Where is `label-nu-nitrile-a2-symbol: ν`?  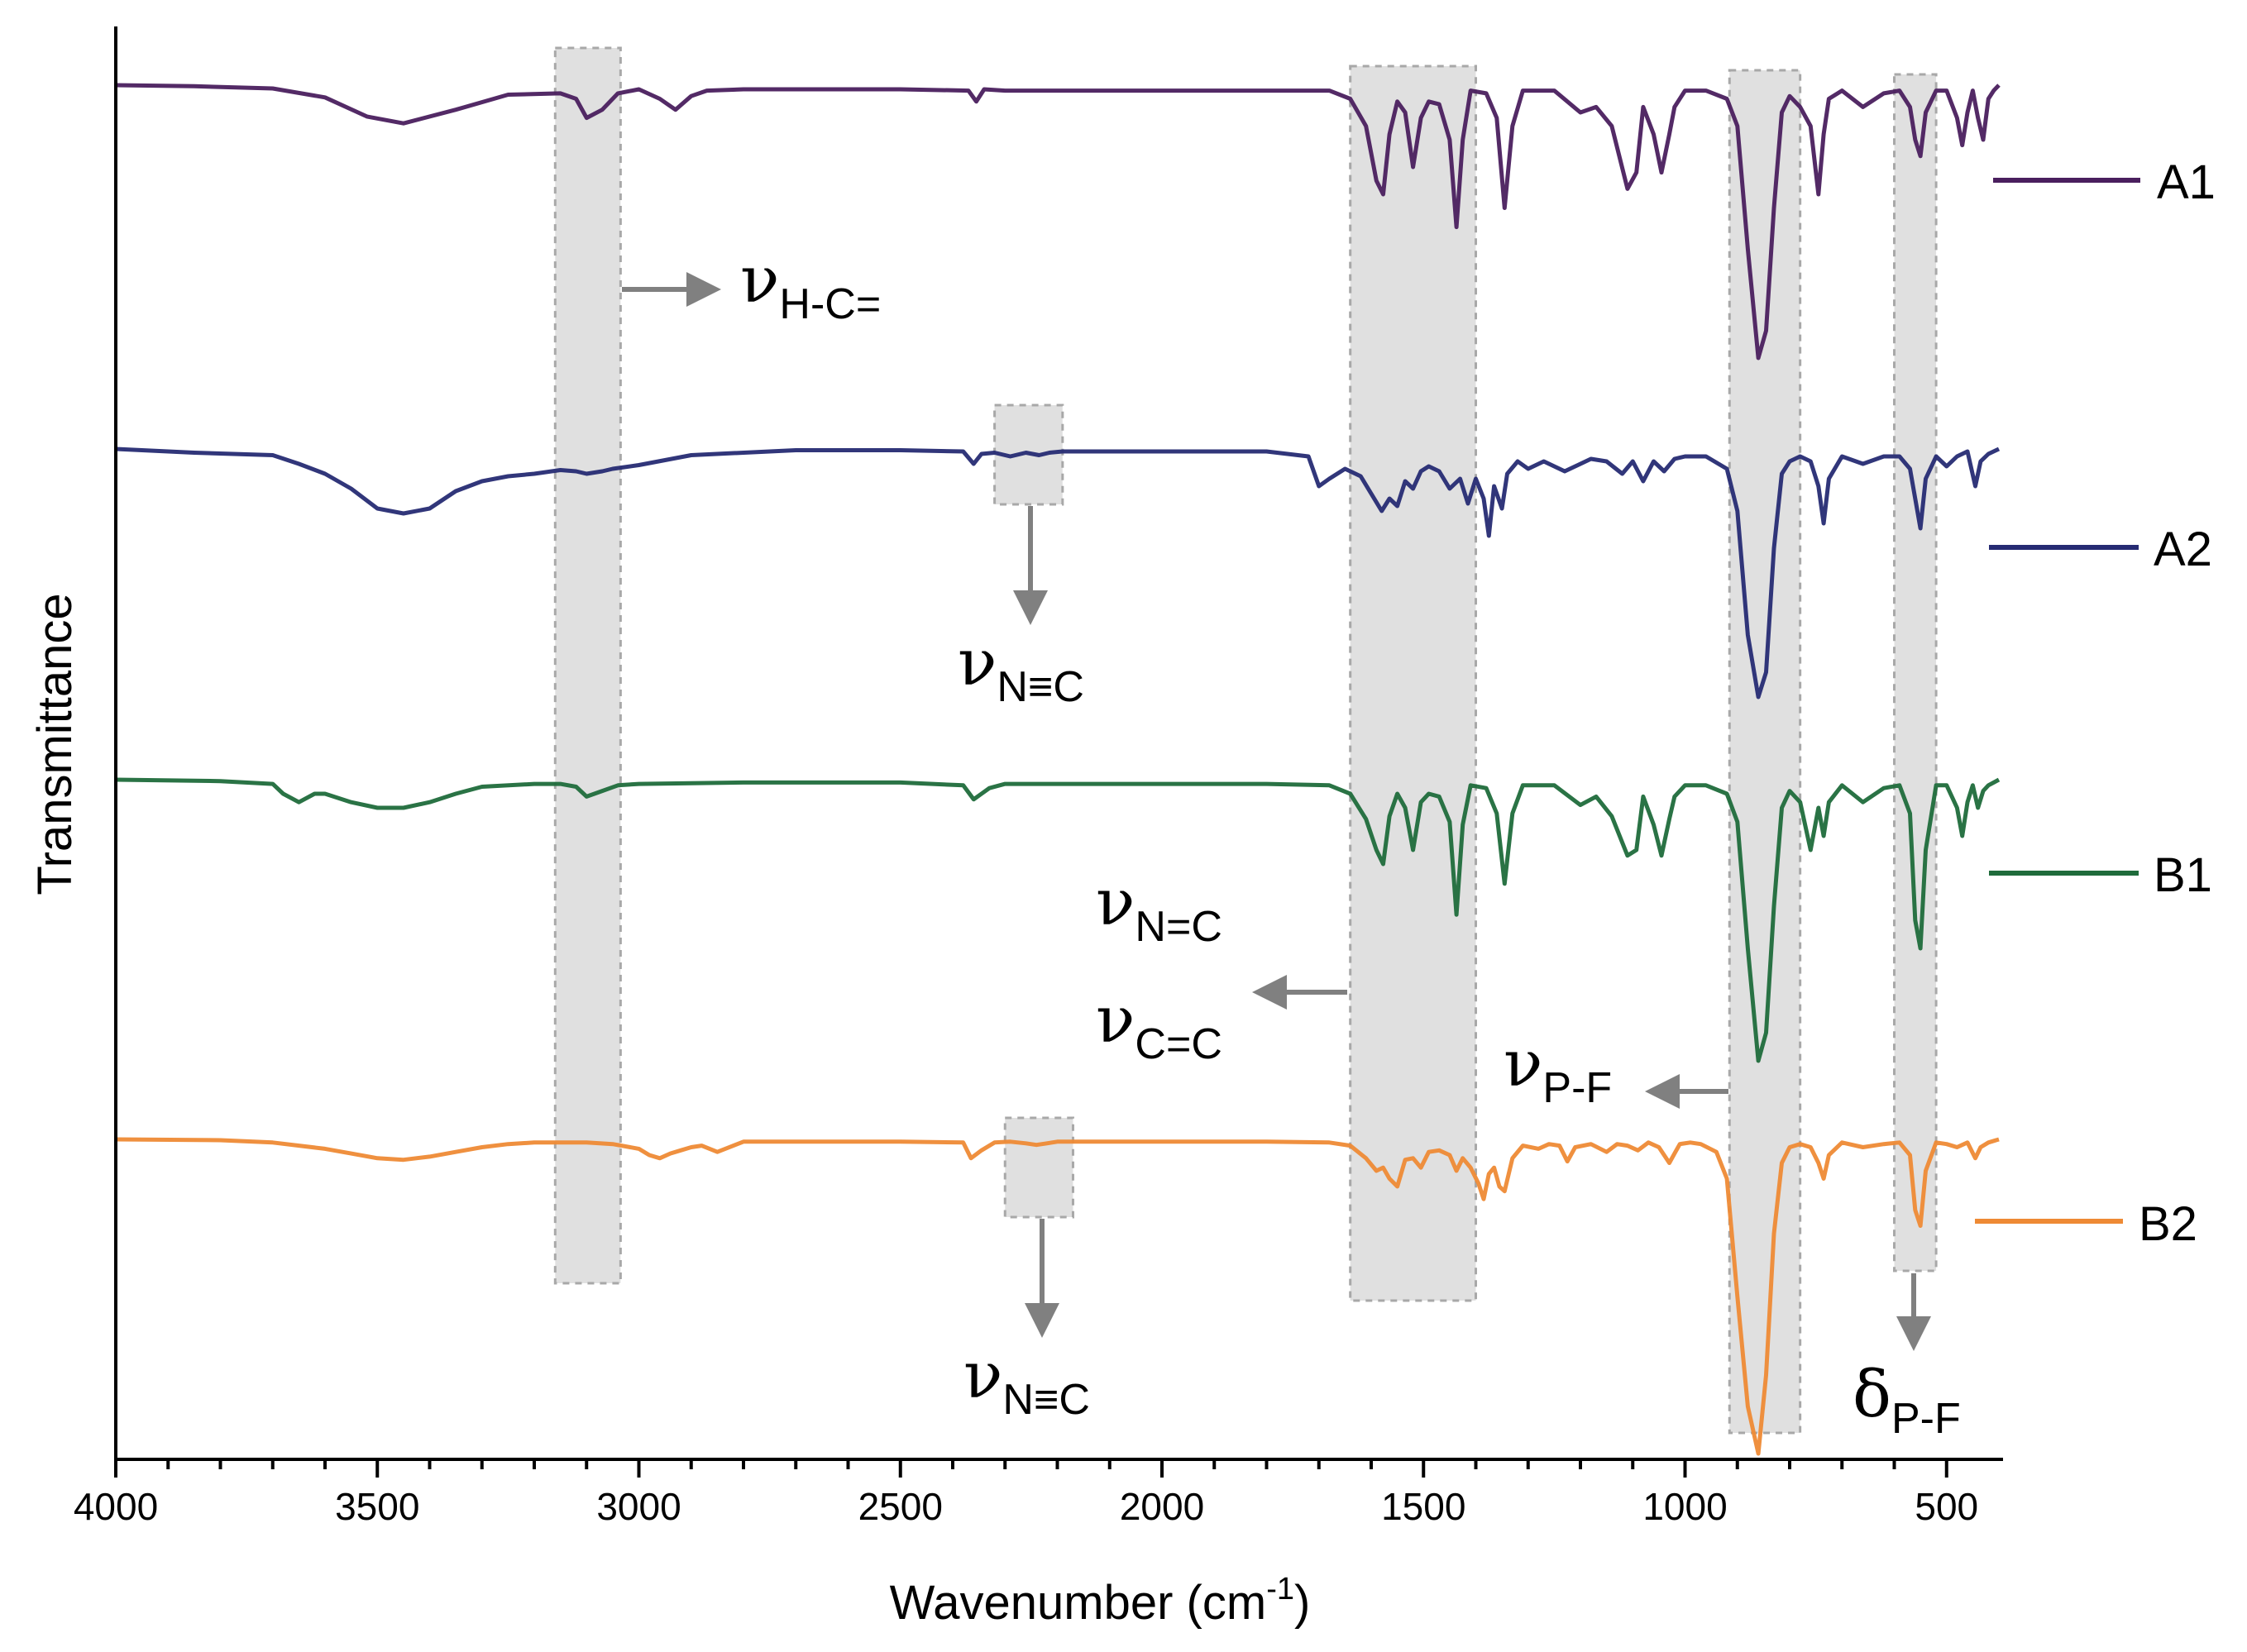 label-nu-nitrile-a2-symbol: ν is located at coordinates (978, 663).